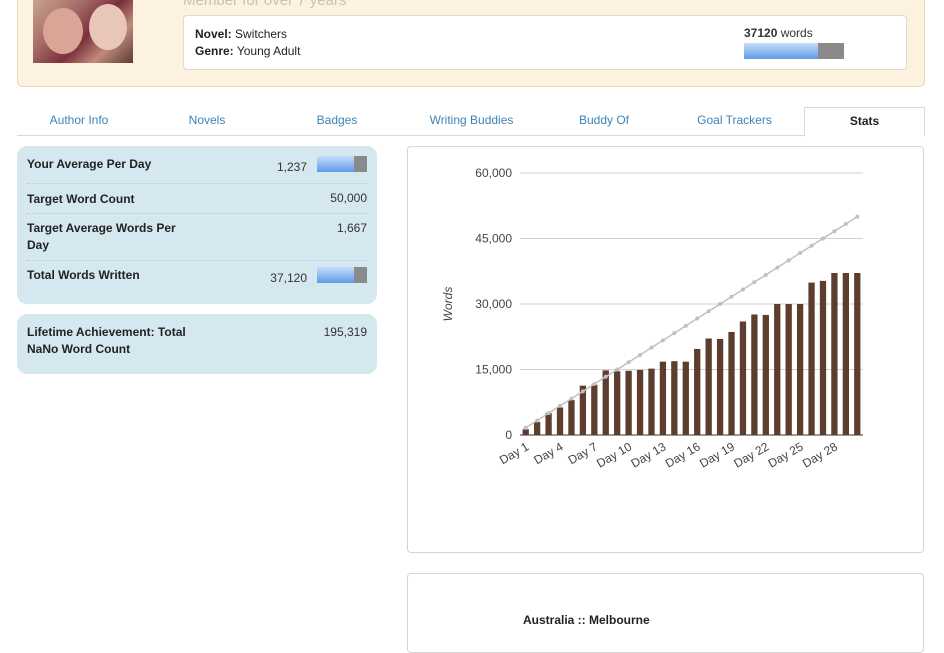 The width and height of the screenshot is (944, 653). I want to click on average-progress-bar, so click(342, 164).